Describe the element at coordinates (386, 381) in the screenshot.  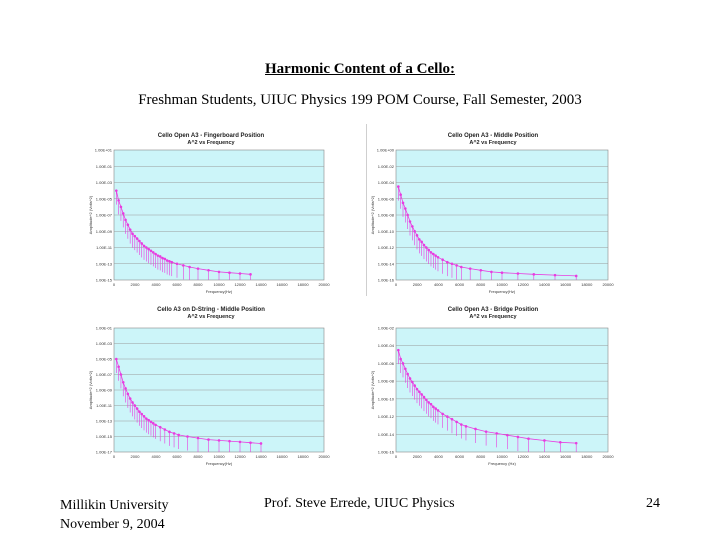
I see `y-tick-label: 1.00E-08` at that location.